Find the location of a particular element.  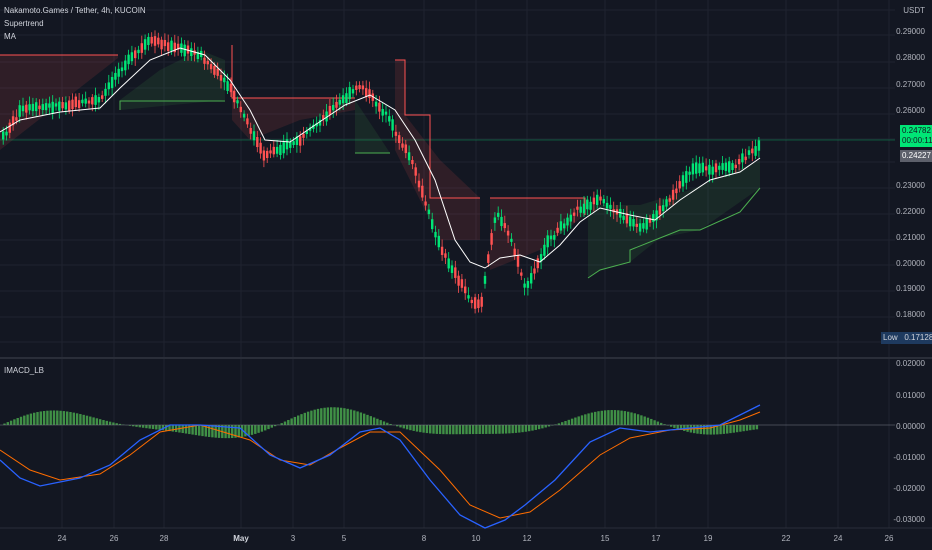

price-label: 0.22000 is located at coordinates (910, 211).